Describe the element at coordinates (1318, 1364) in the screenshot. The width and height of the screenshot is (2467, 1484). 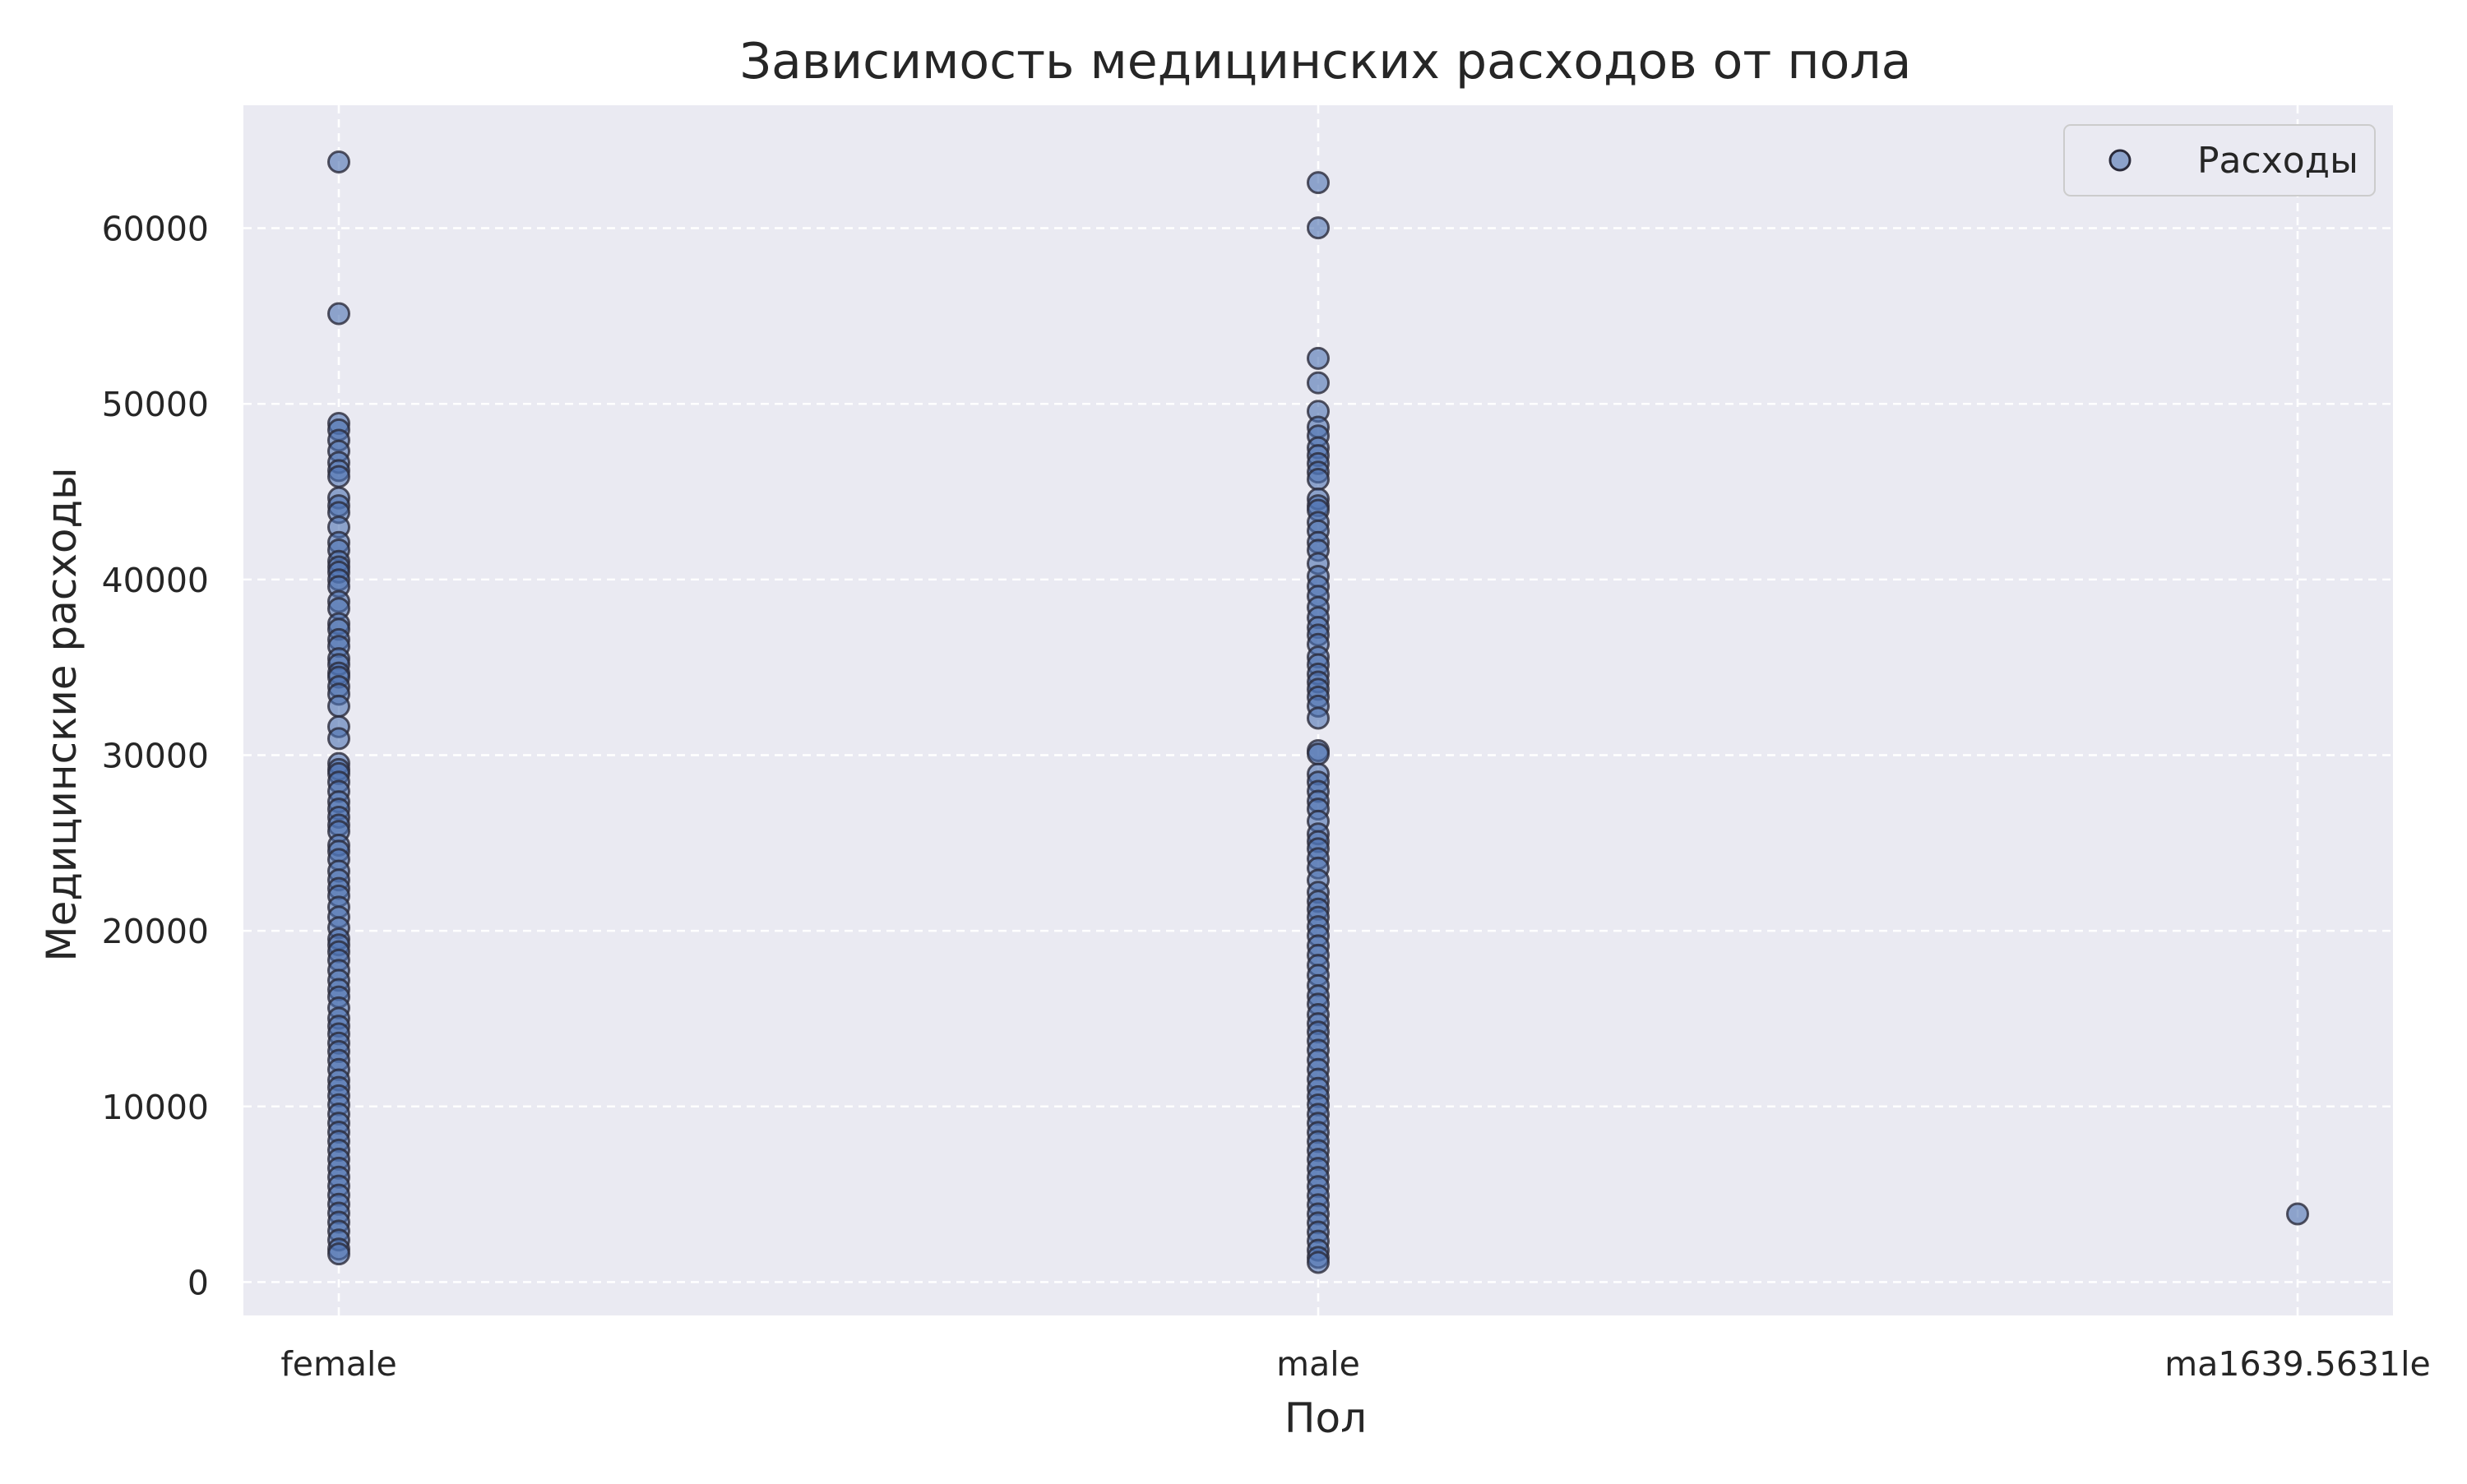
I see `x-tick-label: male` at that location.